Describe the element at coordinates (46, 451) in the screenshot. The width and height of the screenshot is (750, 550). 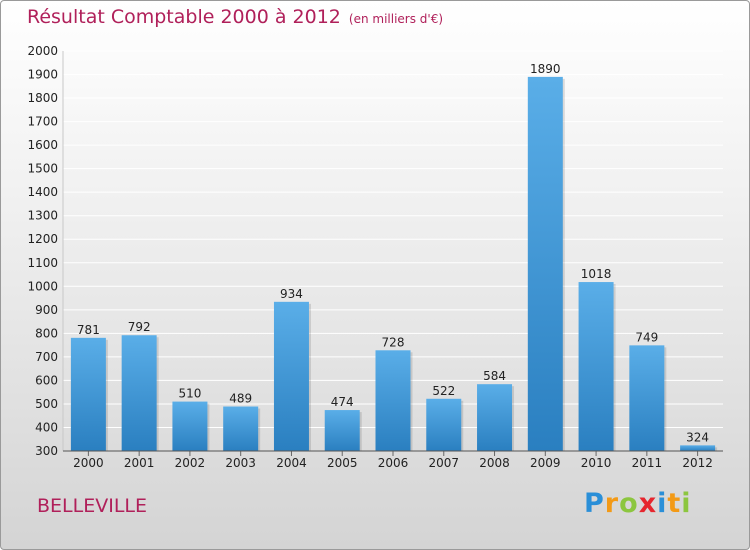
I see `y-tick-label: 300` at that location.